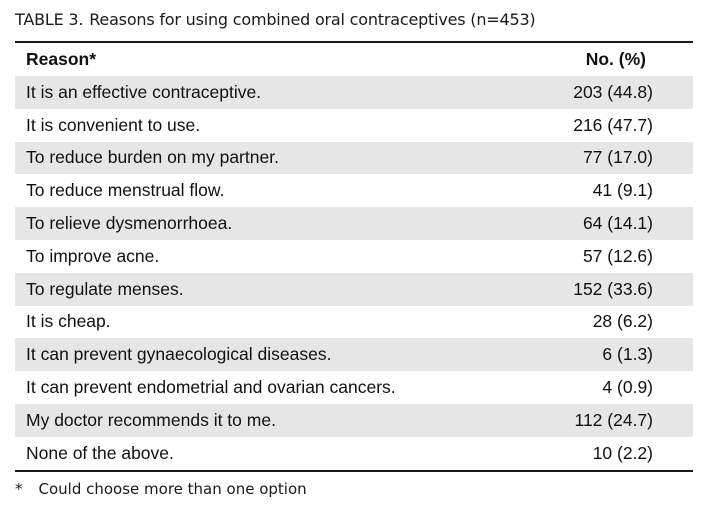 The width and height of the screenshot is (705, 508). Describe the element at coordinates (627, 387) in the screenshot. I see `value-cell: 4 (0.9)` at that location.